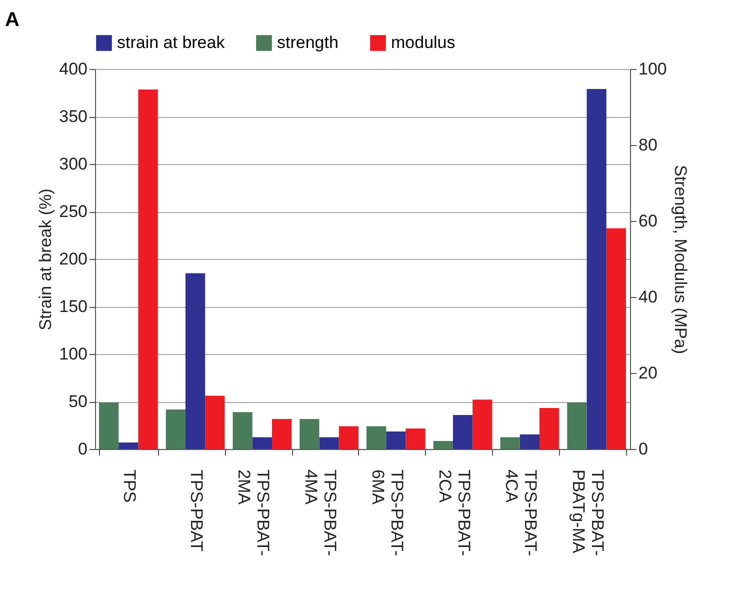 Image resolution: width=736 pixels, height=592 pixels. I want to click on x-tick-label: TPS-PBAT-4MA, so click(321, 513).